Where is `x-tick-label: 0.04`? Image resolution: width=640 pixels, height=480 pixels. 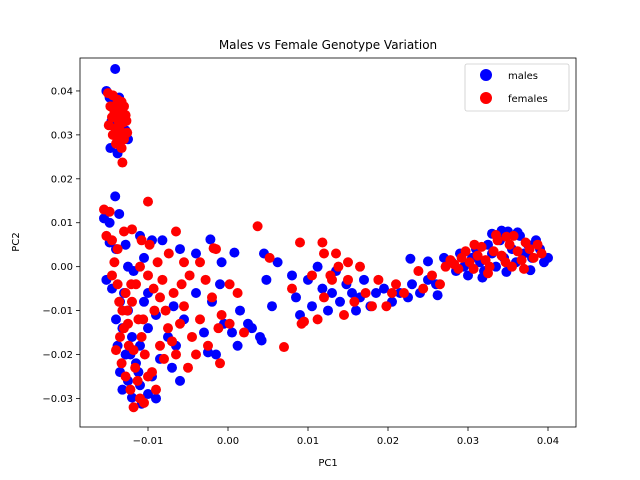 x-tick-label: 0.04 is located at coordinates (548, 441).